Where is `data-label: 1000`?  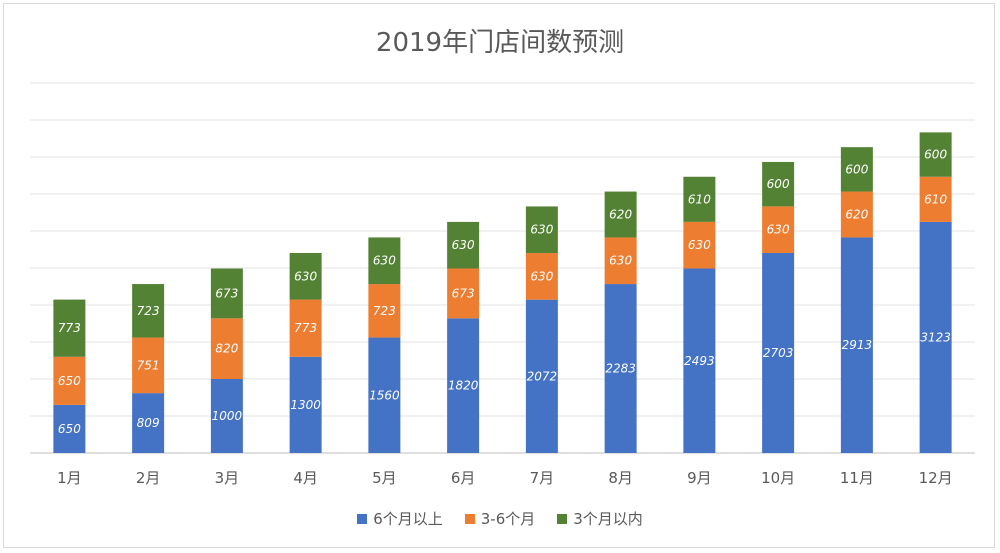 data-label: 1000 is located at coordinates (227, 416).